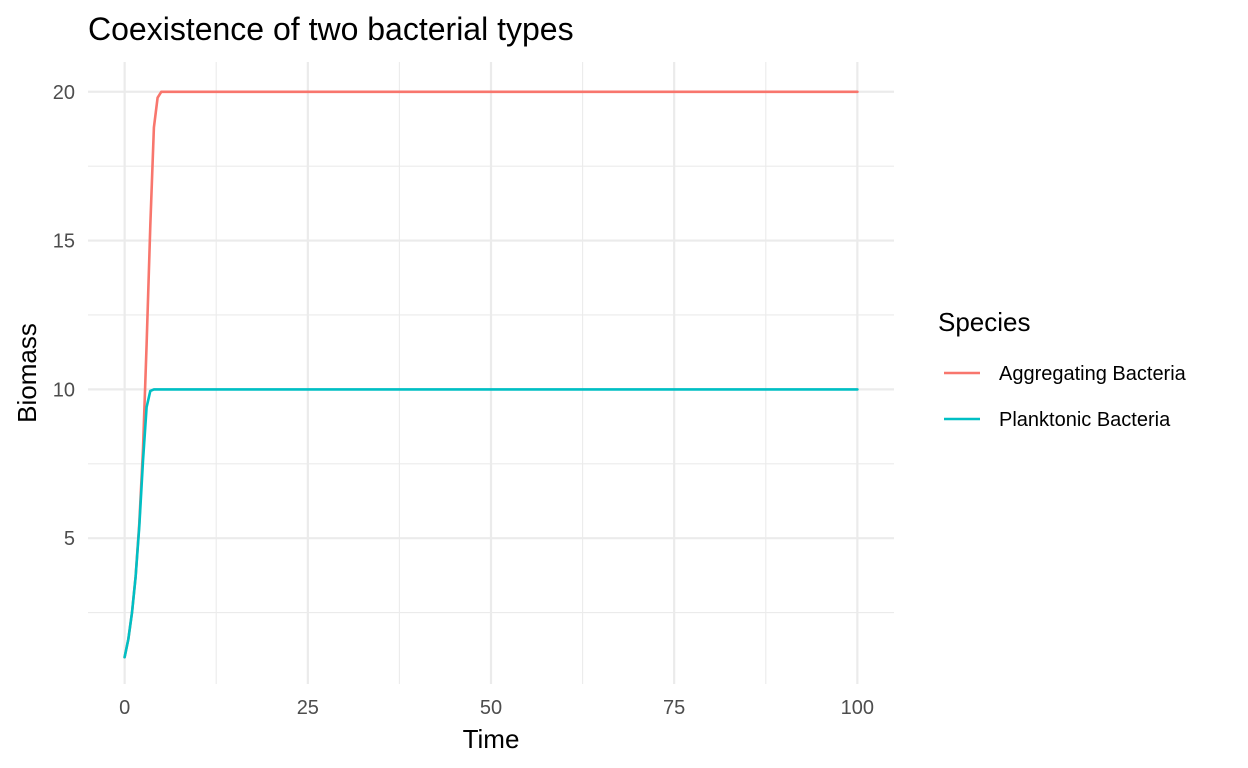 The height and width of the screenshot is (768, 1248). I want to click on legend-item-planktonic-bacteria: Planktonic Bacteria, so click(1057, 420).